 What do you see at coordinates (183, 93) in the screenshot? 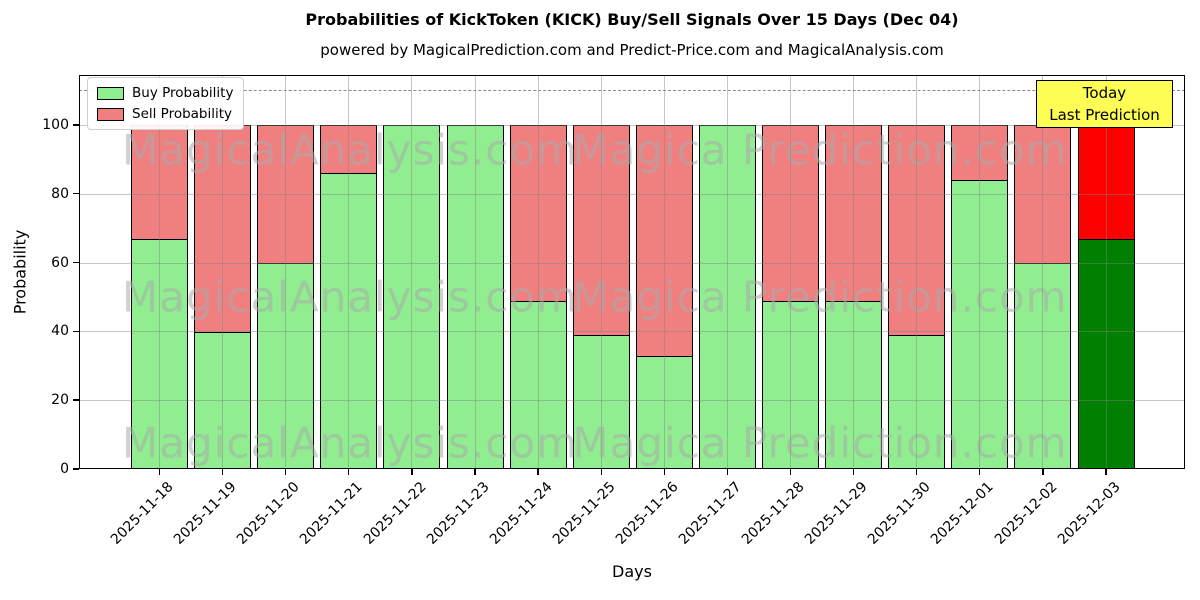
I see `legend-label-buy: Buy Probability` at bounding box center [183, 93].